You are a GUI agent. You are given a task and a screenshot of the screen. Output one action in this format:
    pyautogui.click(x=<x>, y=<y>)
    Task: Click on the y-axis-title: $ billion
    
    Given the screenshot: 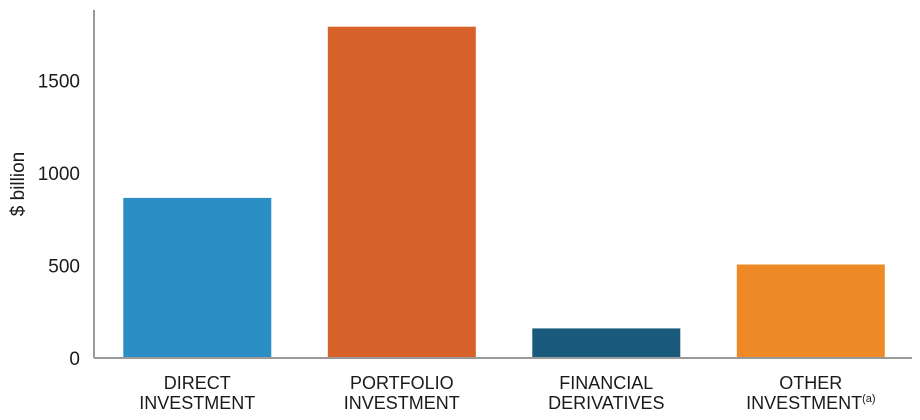 What is the action you would take?
    pyautogui.click(x=18, y=184)
    